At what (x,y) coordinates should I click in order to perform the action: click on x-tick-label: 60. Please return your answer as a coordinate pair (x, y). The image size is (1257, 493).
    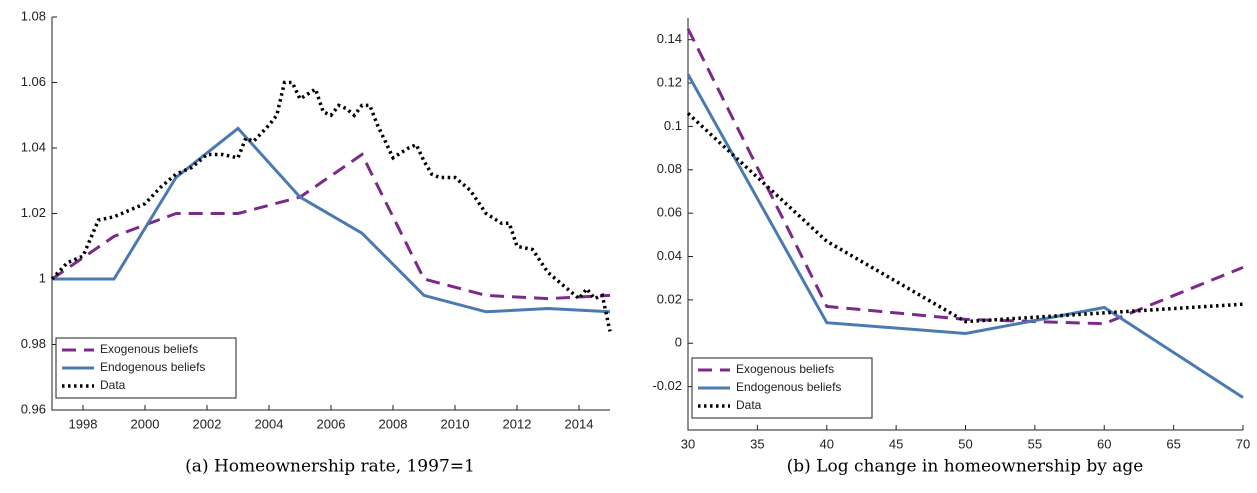
    Looking at the image, I should click on (1104, 443).